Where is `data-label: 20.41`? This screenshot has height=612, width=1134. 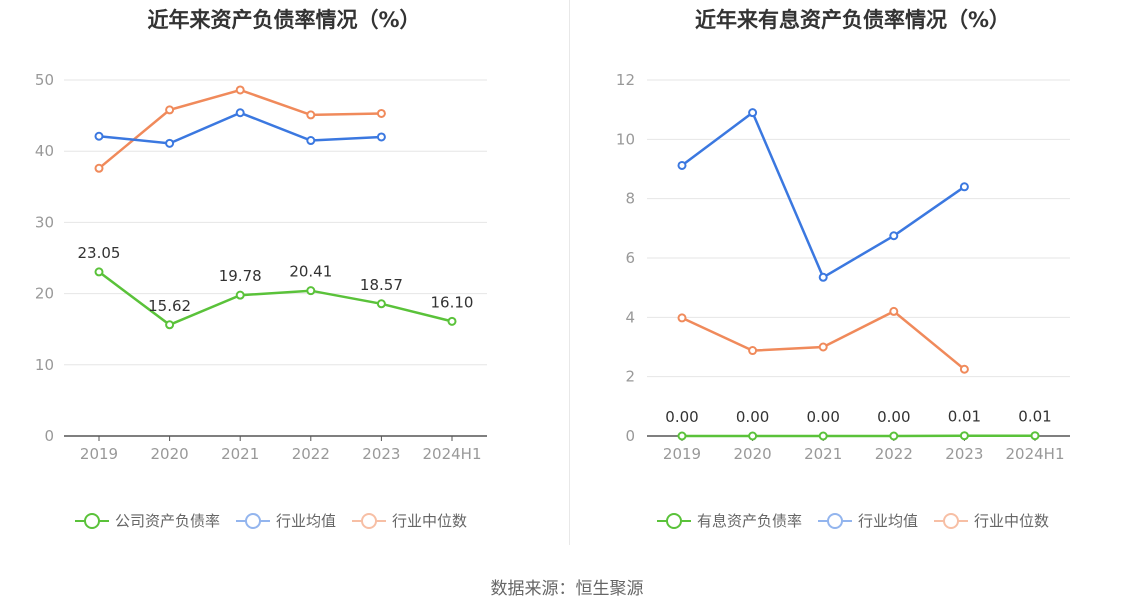
data-label: 20.41 is located at coordinates (310, 272).